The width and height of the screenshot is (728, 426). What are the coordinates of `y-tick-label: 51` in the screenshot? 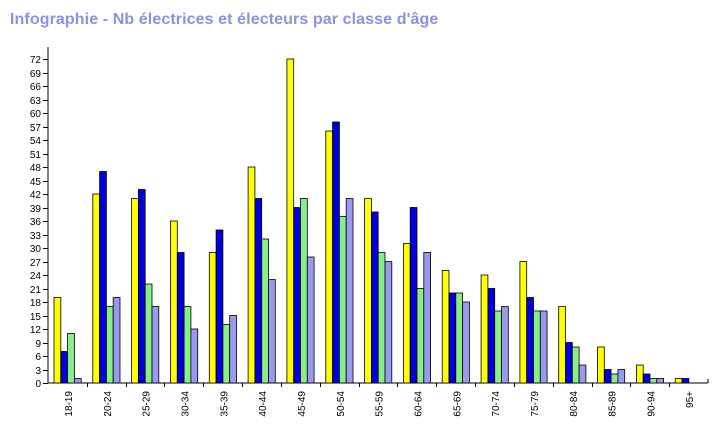 It's located at (36, 155).